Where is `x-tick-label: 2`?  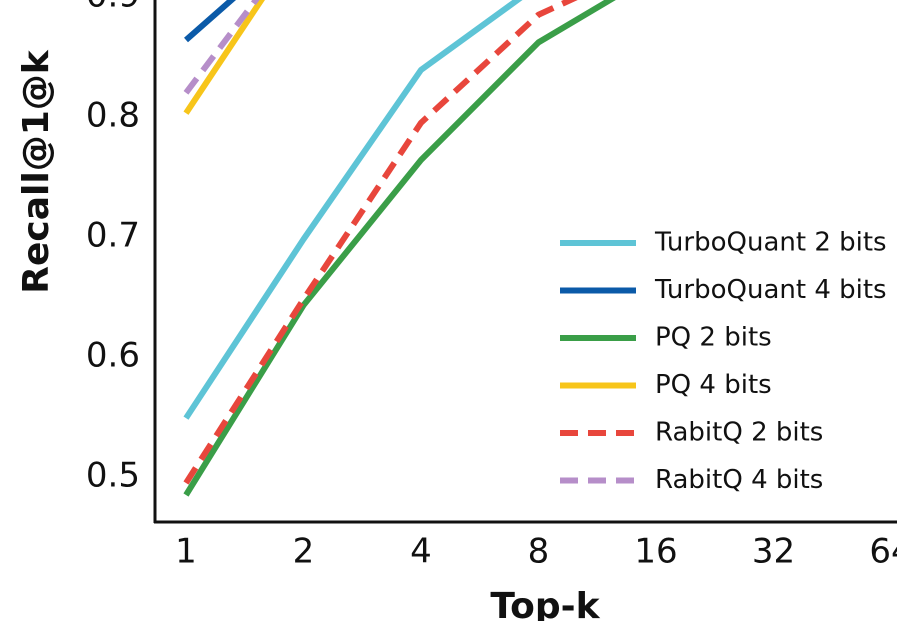
x-tick-label: 2 is located at coordinates (304, 552).